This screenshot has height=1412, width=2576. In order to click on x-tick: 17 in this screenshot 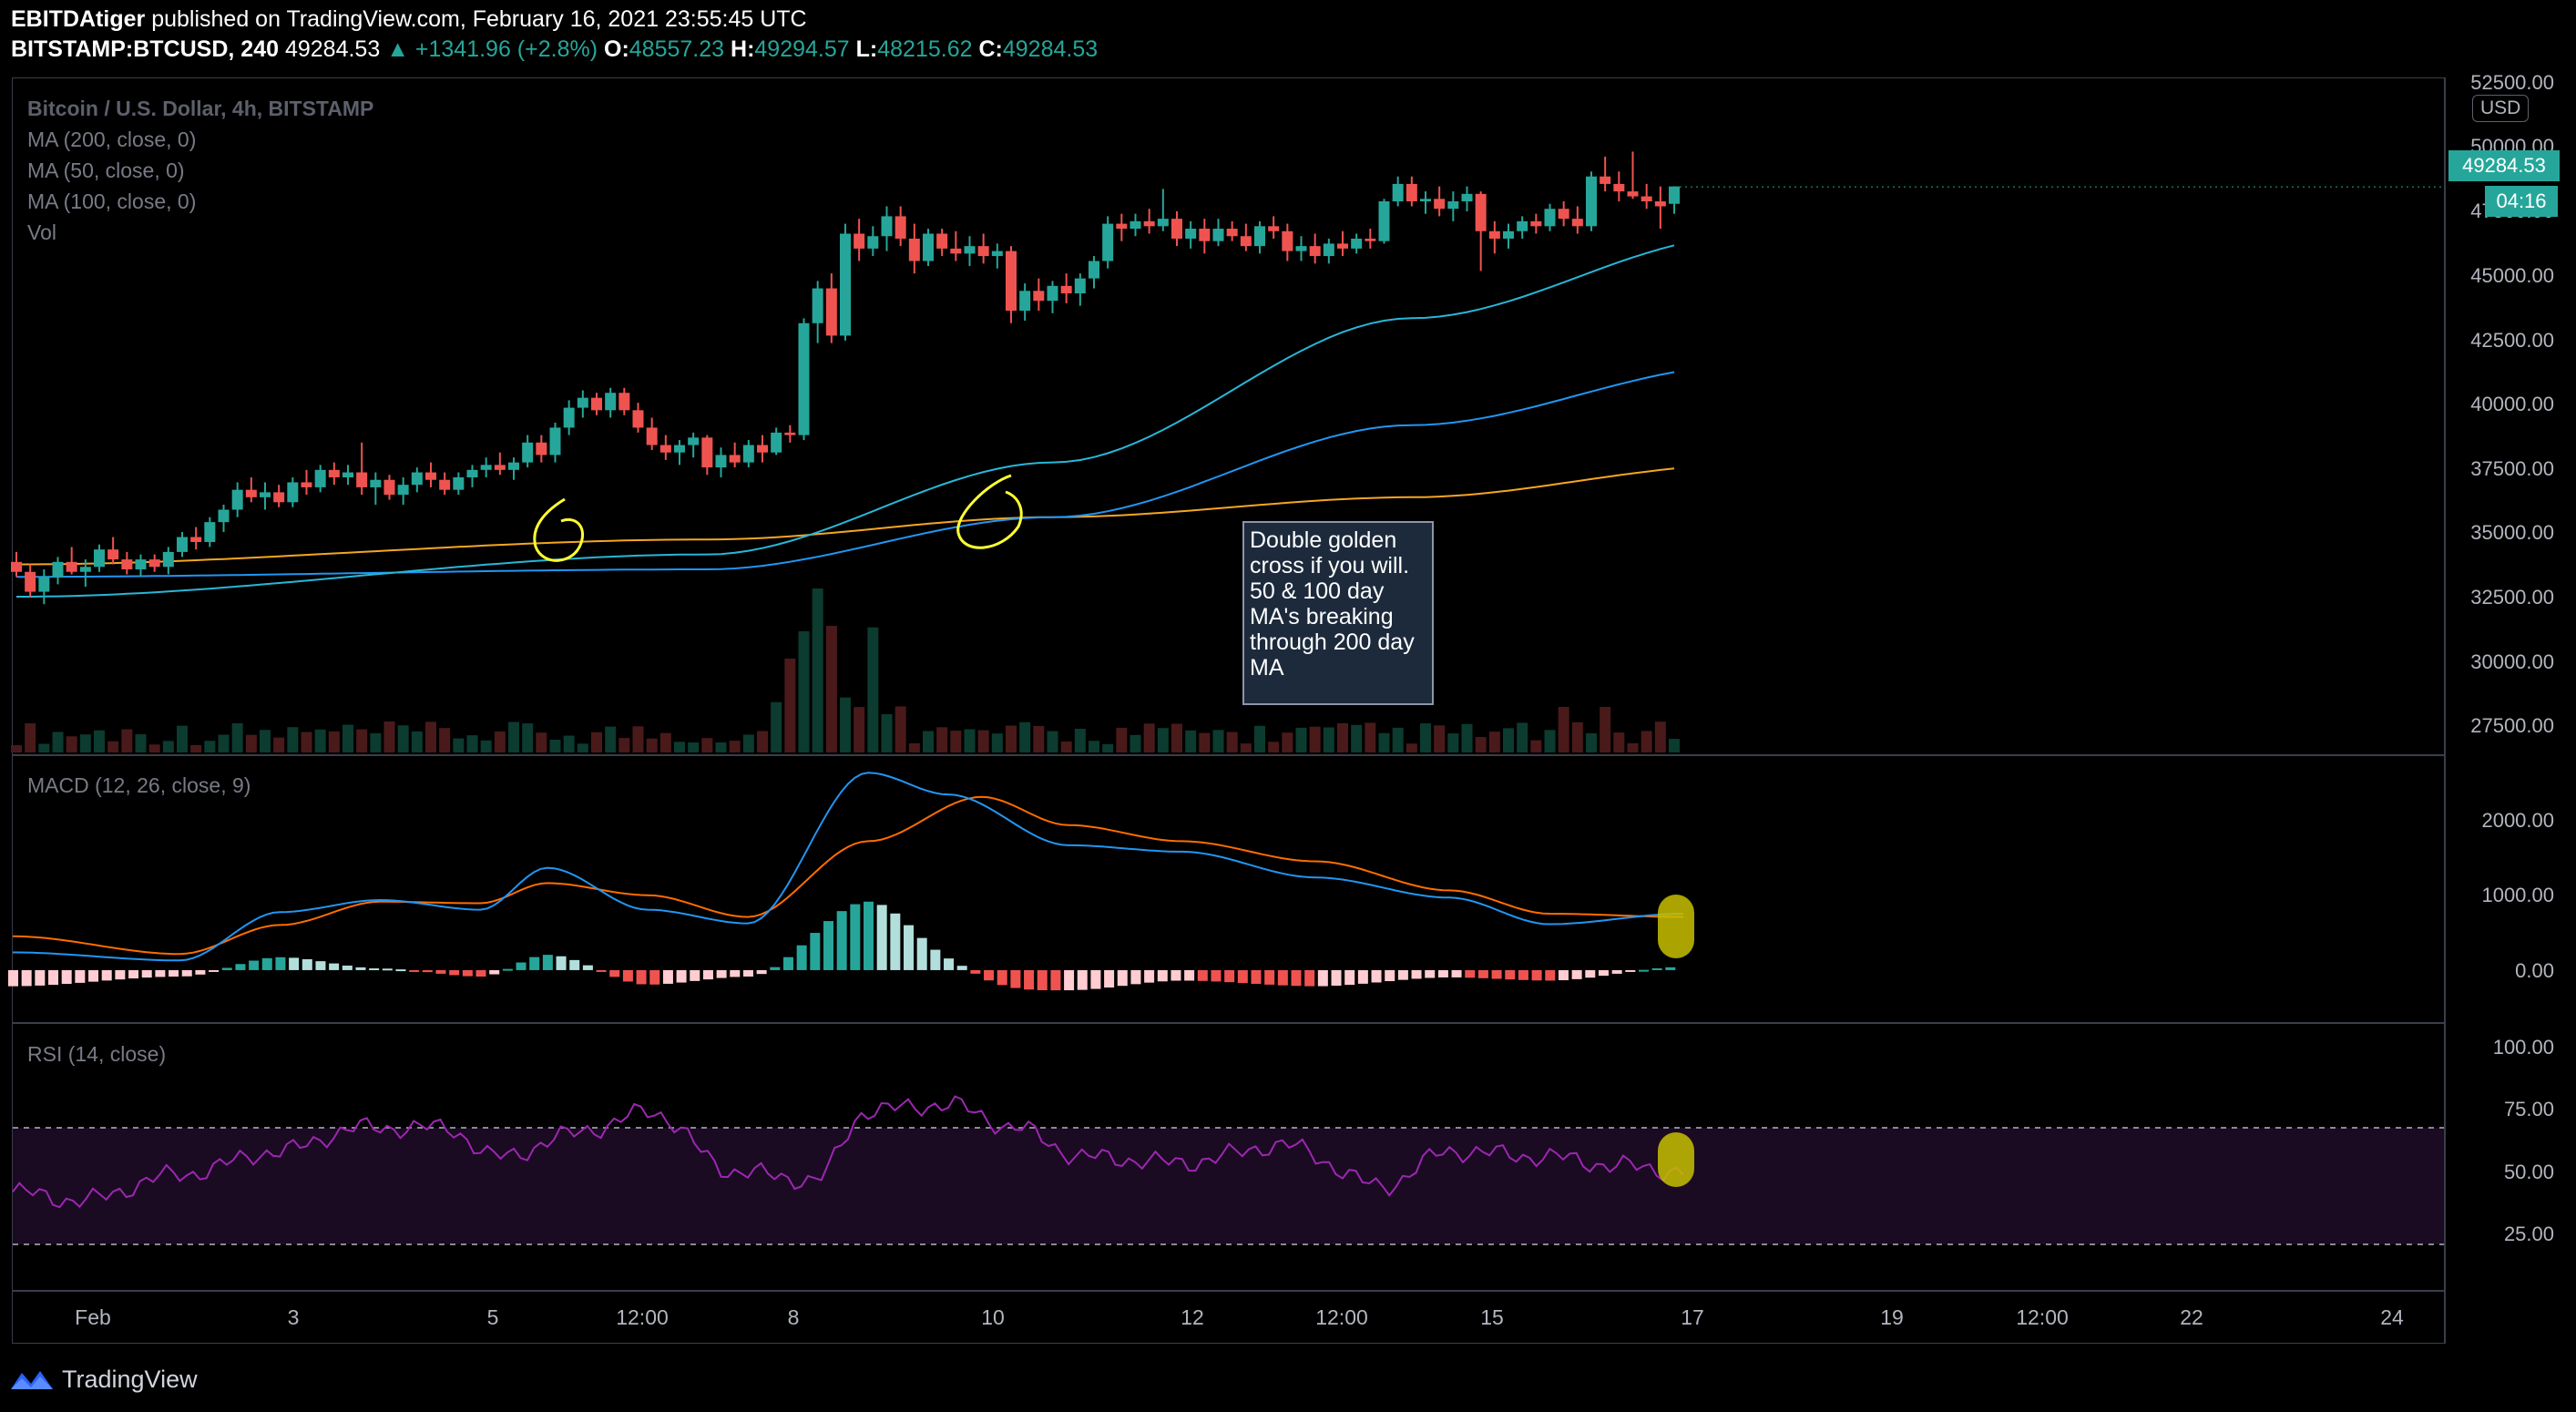, I will do `click(1692, 1317)`.